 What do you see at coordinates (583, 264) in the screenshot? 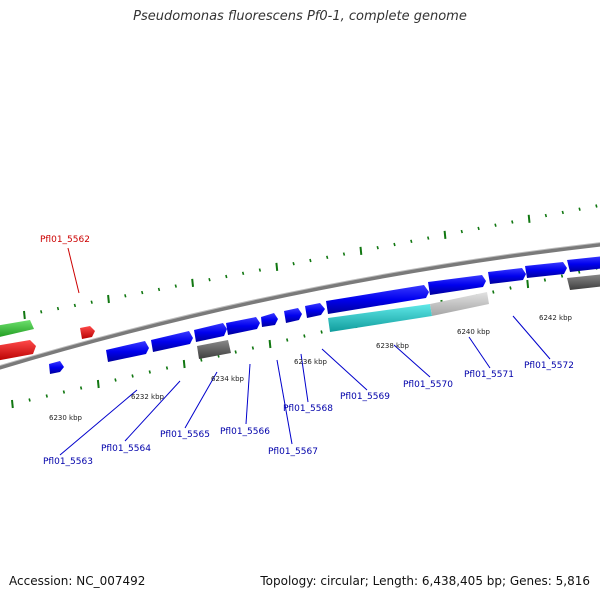
I see `gene-feature-blue-r3` at bounding box center [583, 264].